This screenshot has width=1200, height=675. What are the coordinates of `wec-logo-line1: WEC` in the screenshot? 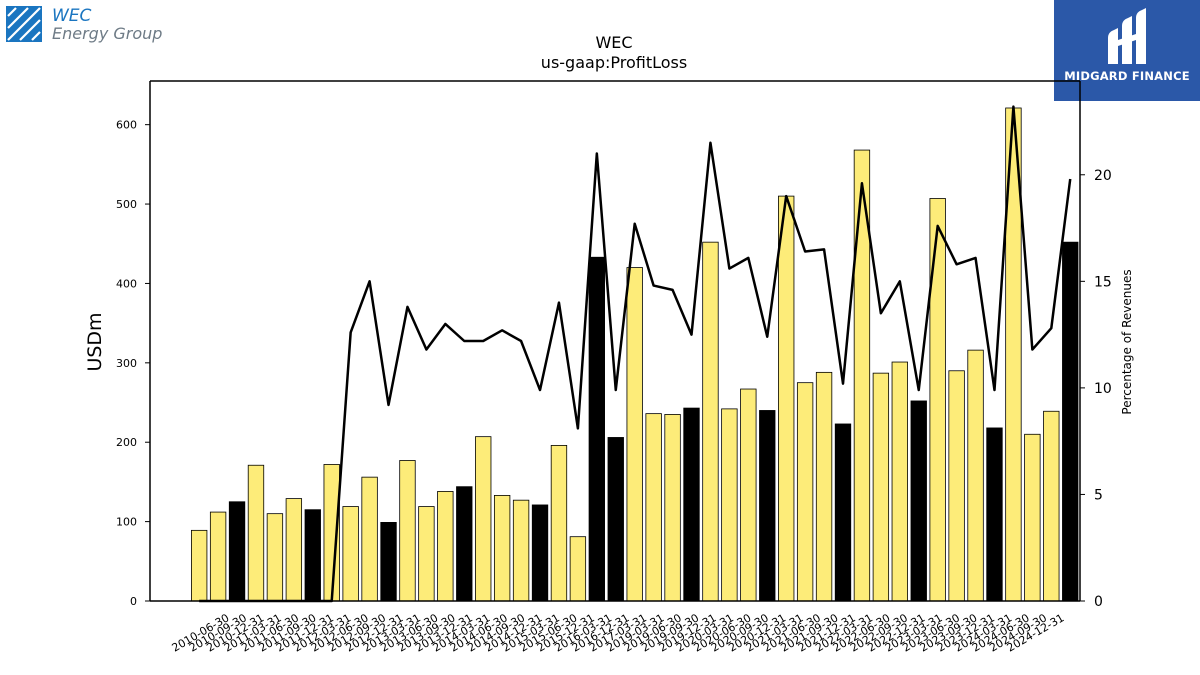 It's located at (72, 16).